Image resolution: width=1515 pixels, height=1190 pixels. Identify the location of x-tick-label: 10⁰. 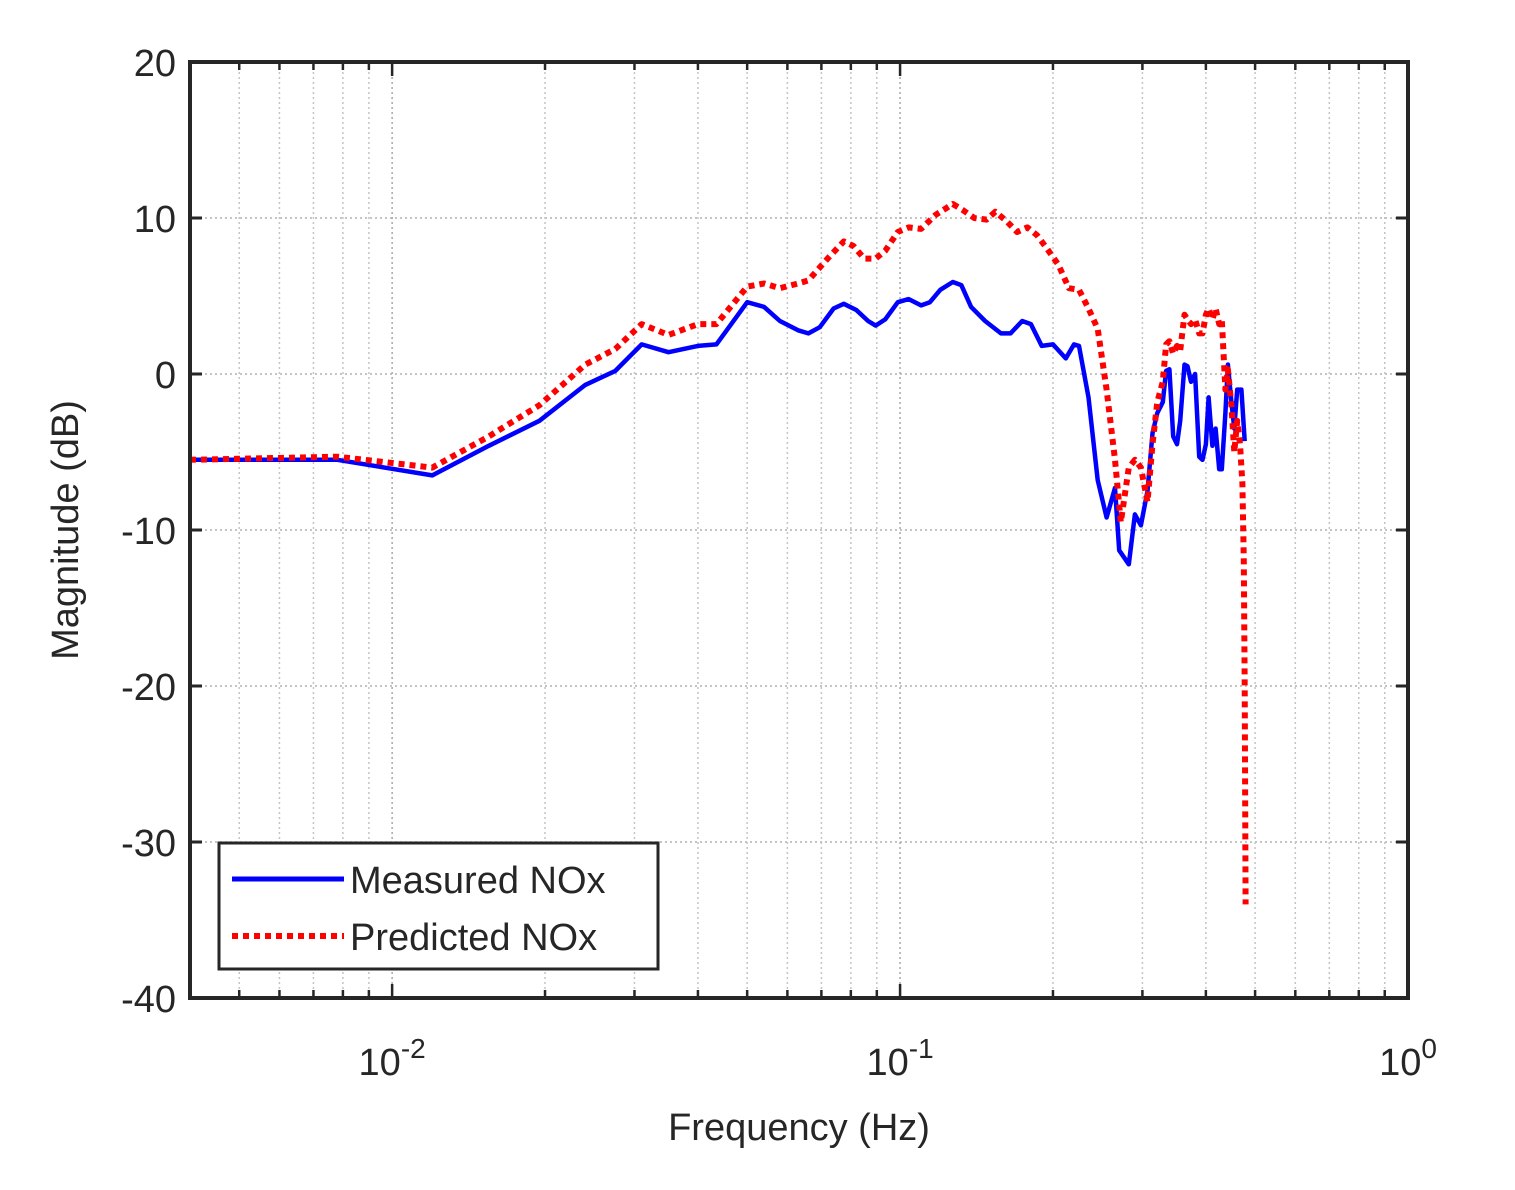
(1408, 1058).